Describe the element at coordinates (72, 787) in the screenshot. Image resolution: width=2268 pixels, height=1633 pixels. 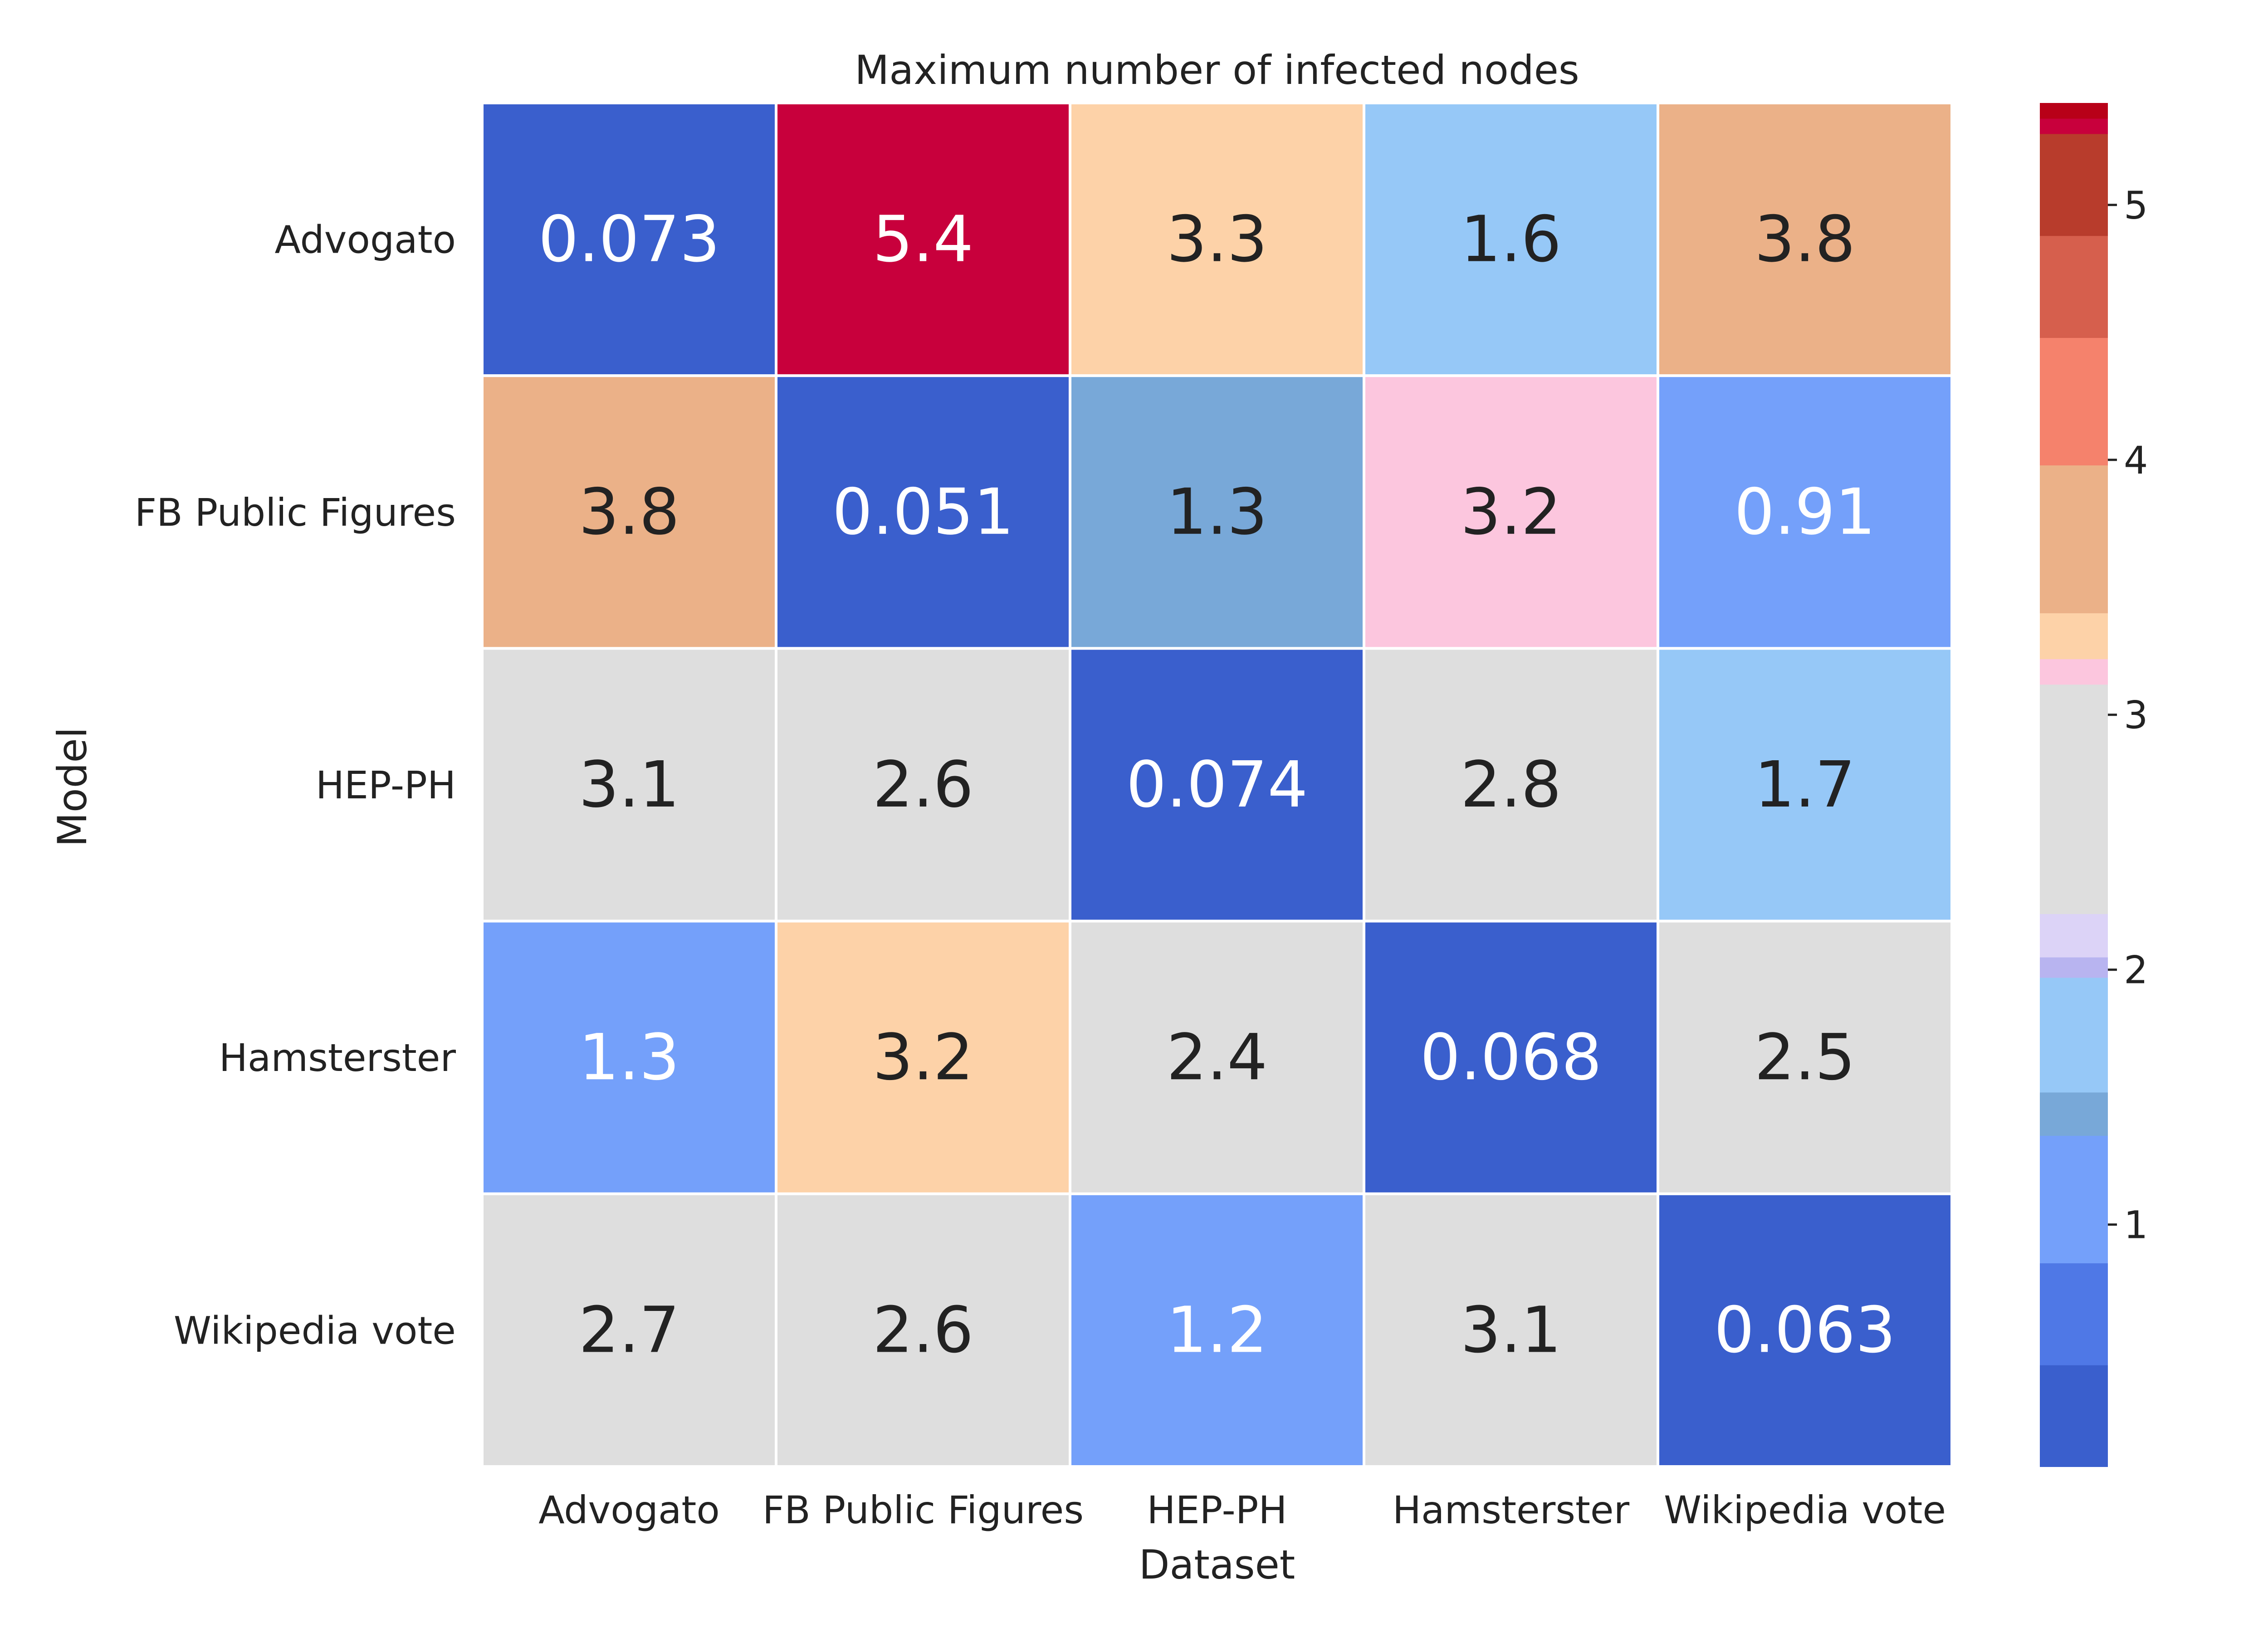
I see `y-axis-label: Model` at that location.